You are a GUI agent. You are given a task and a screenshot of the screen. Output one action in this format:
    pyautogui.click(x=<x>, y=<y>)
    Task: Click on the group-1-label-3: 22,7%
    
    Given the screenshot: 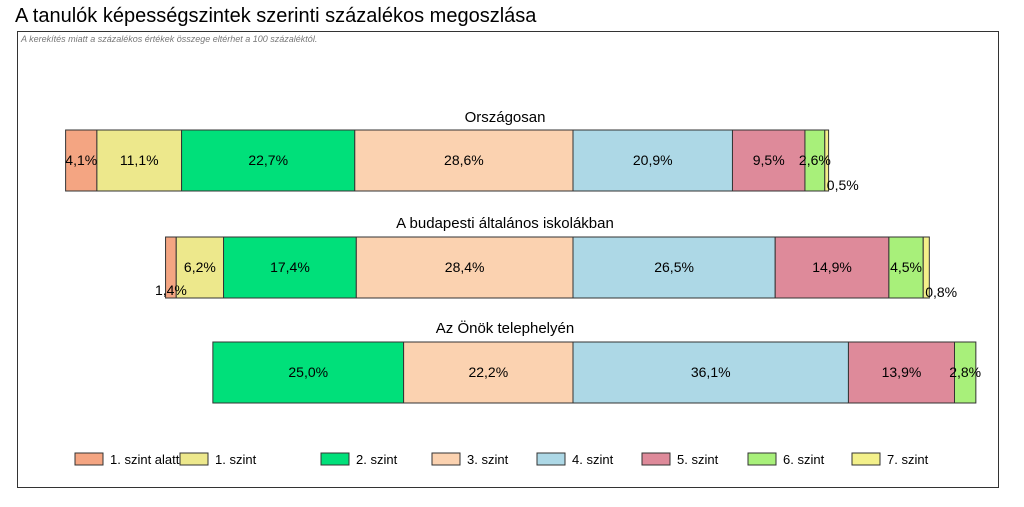 What is the action you would take?
    pyautogui.click(x=268, y=160)
    